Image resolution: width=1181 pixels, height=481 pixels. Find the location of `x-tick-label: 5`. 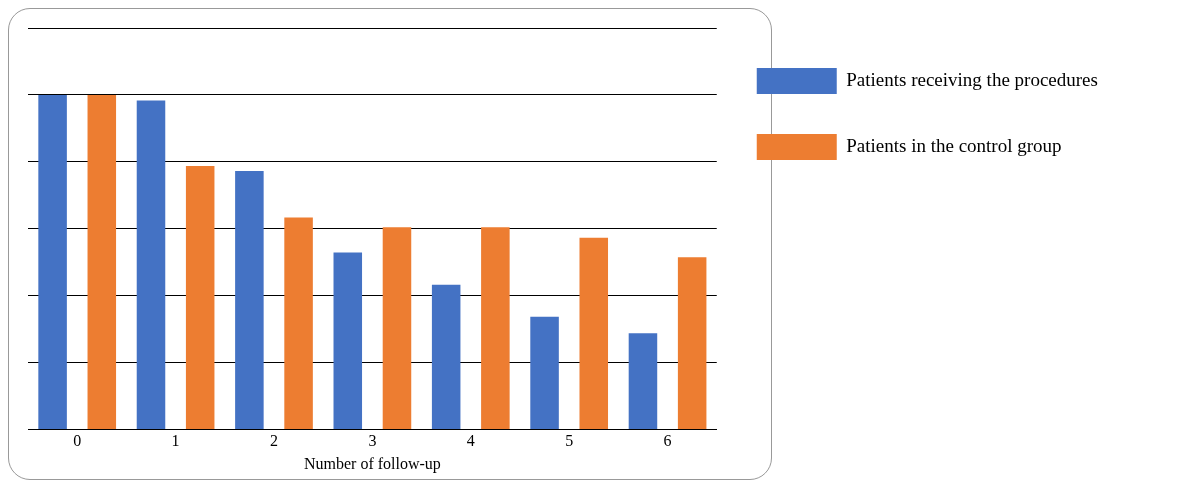

x-tick-label: 5 is located at coordinates (569, 441).